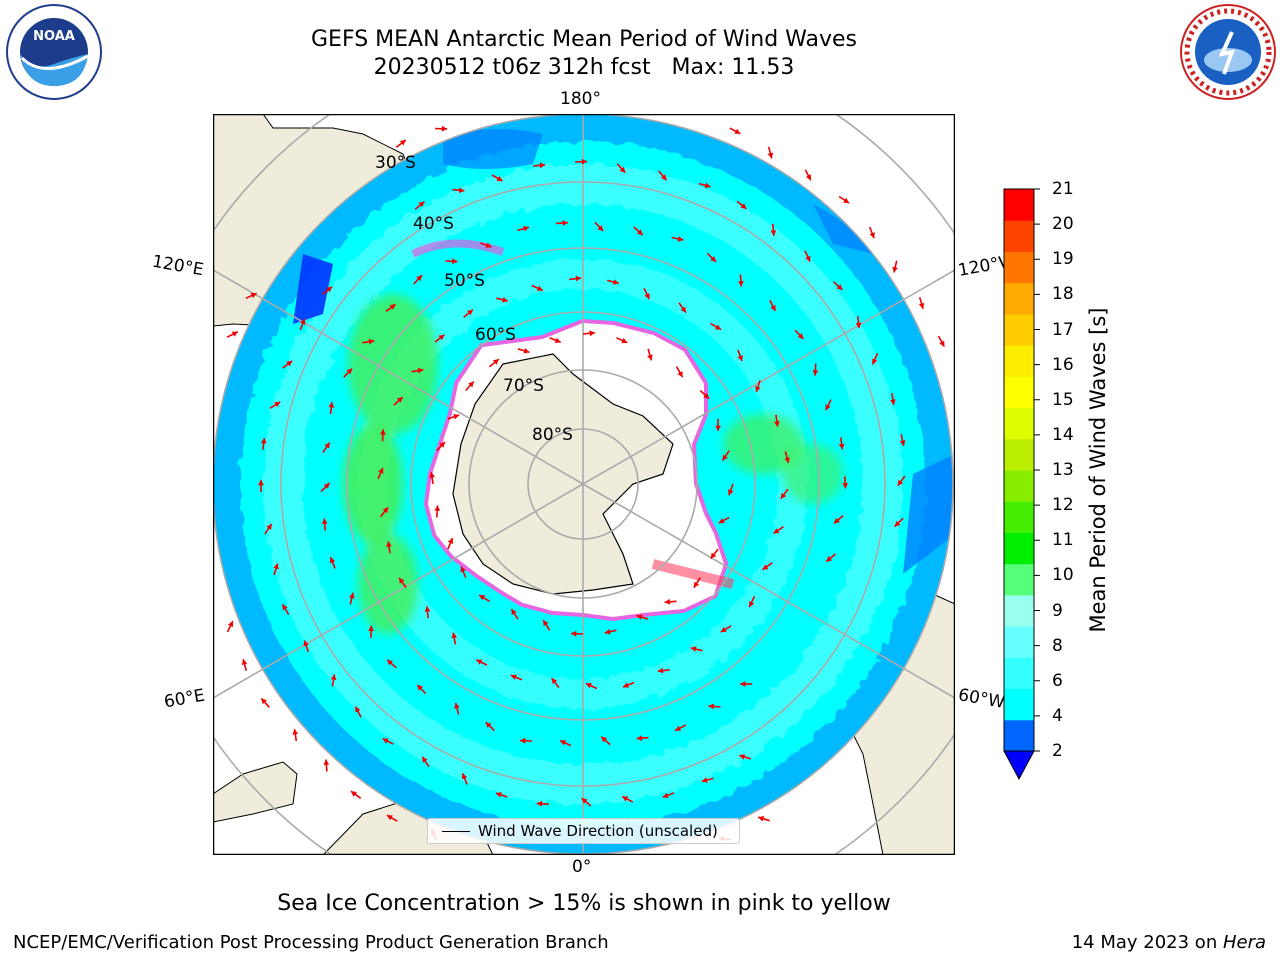 The height and width of the screenshot is (960, 1280). What do you see at coordinates (1063, 329) in the screenshot?
I see `colorbar-tick-label: 17` at bounding box center [1063, 329].